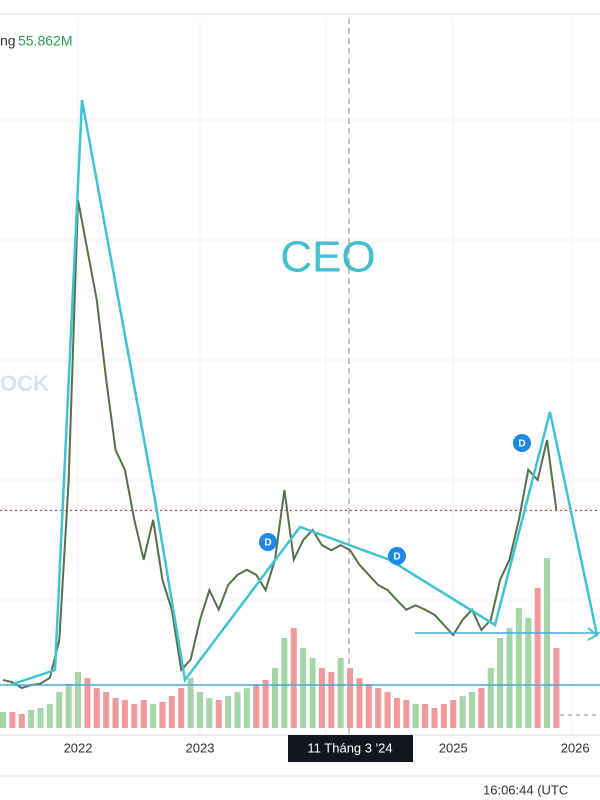 Image resolution: width=600 pixels, height=800 pixels. What do you see at coordinates (327, 257) in the screenshot?
I see `symbol-label: CEO` at bounding box center [327, 257].